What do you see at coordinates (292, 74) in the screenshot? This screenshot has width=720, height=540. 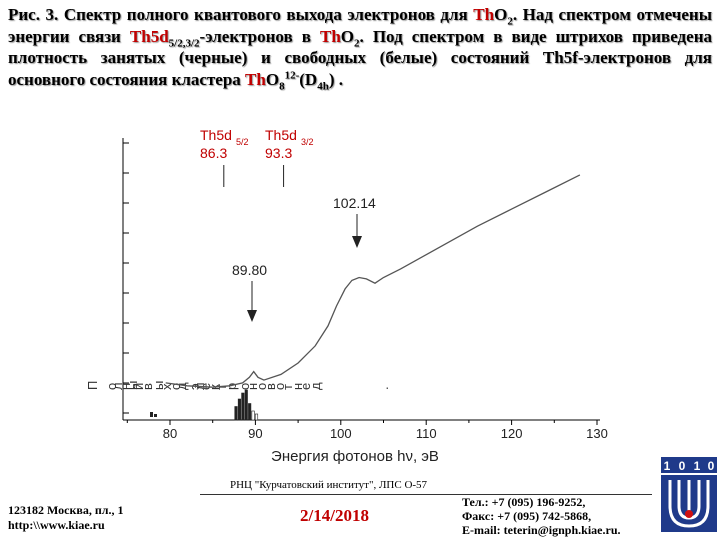 I see `caption-superscript-4: 12-` at bounding box center [292, 74].